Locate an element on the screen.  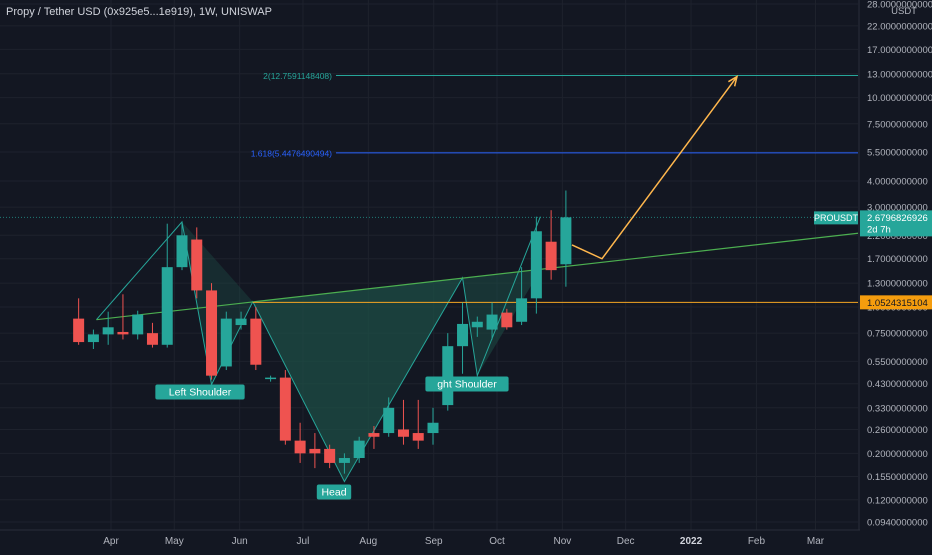
x-tick-label: Jul is located at coordinates (303, 541).